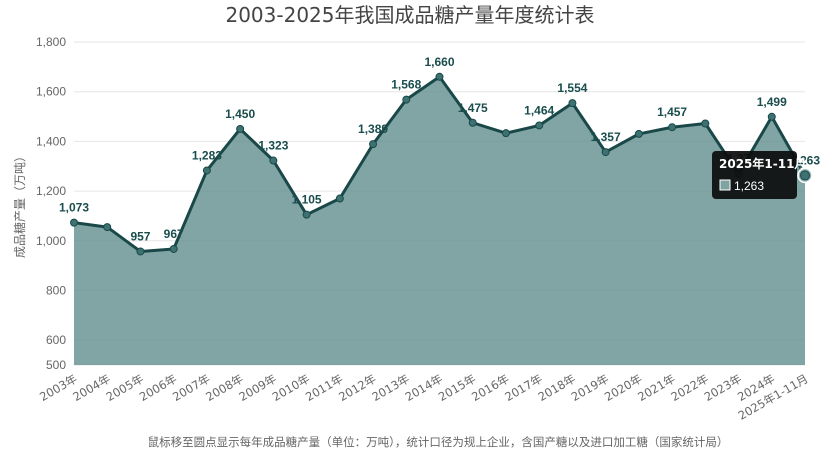 The width and height of the screenshot is (820, 459). What do you see at coordinates (725, 185) in the screenshot?
I see `tooltip-swatch` at bounding box center [725, 185].